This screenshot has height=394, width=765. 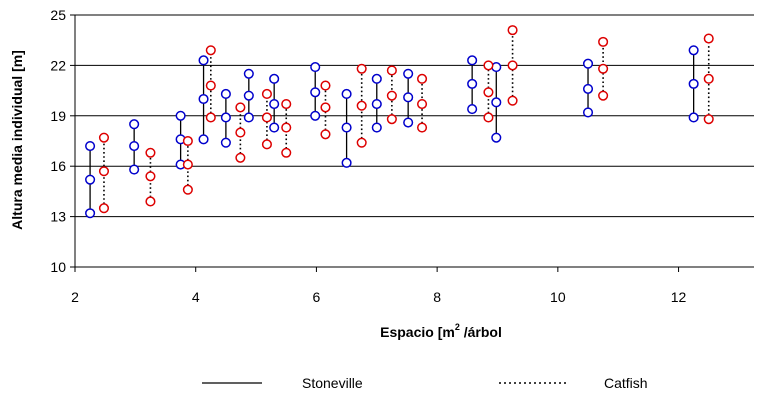 I want to click on x-tick-label: 2, so click(x=75, y=297).